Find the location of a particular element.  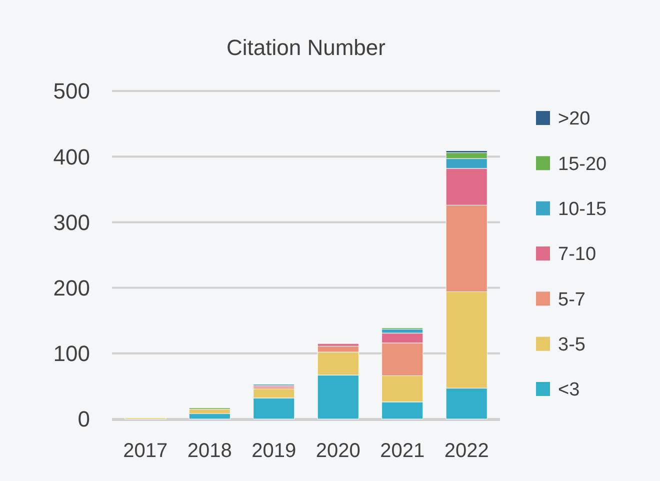

y-tick-label: 500 is located at coordinates (71, 91).